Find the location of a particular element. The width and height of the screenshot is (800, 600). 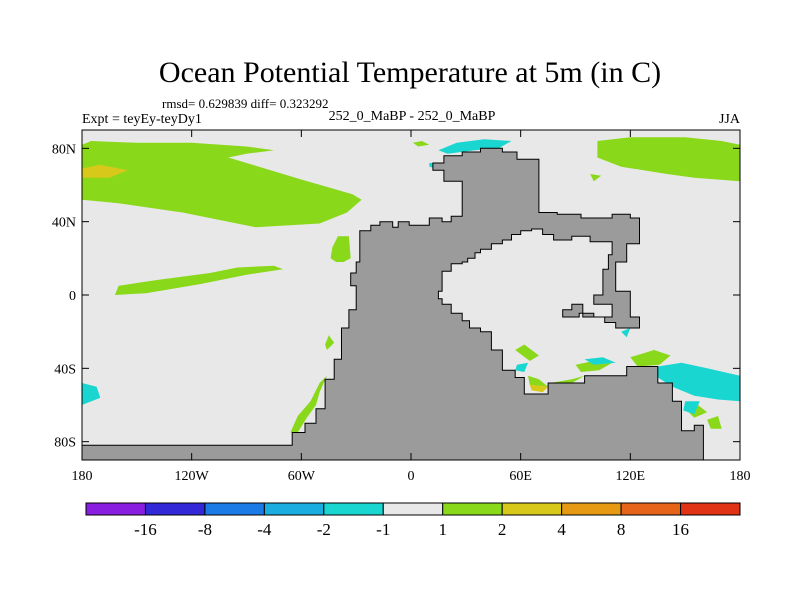

colorbar-label-0: -16 is located at coordinates (145, 529).